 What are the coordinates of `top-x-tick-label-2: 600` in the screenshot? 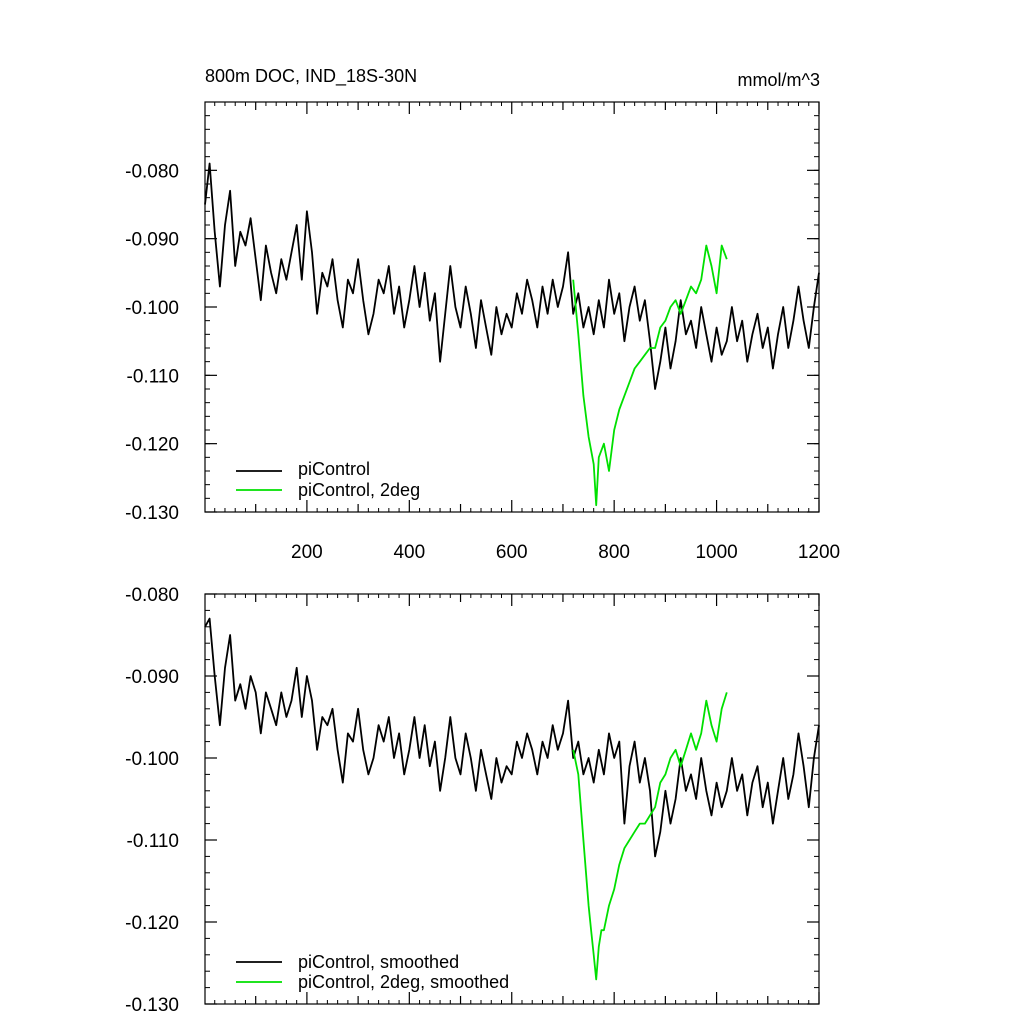 It's located at (512, 552).